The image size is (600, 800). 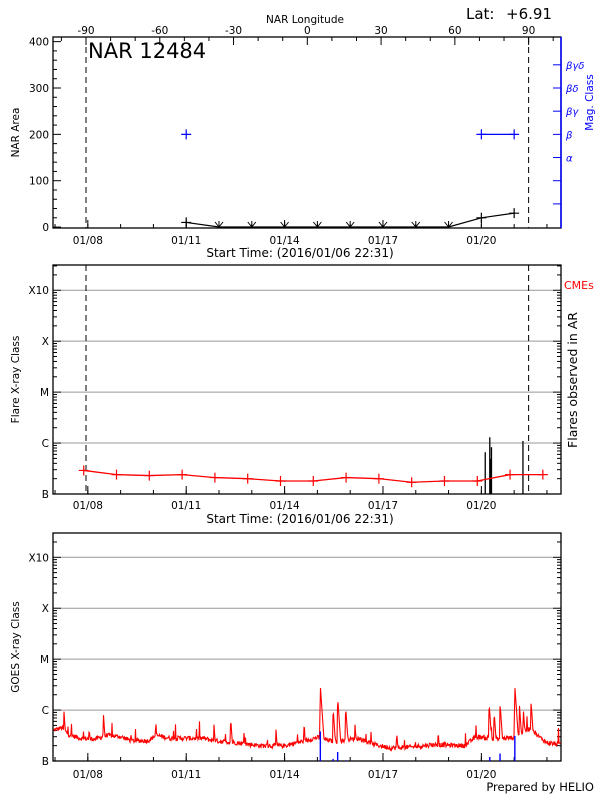 What do you see at coordinates (528, 31) in the screenshot?
I see `longitude-tick-label: 90` at bounding box center [528, 31].